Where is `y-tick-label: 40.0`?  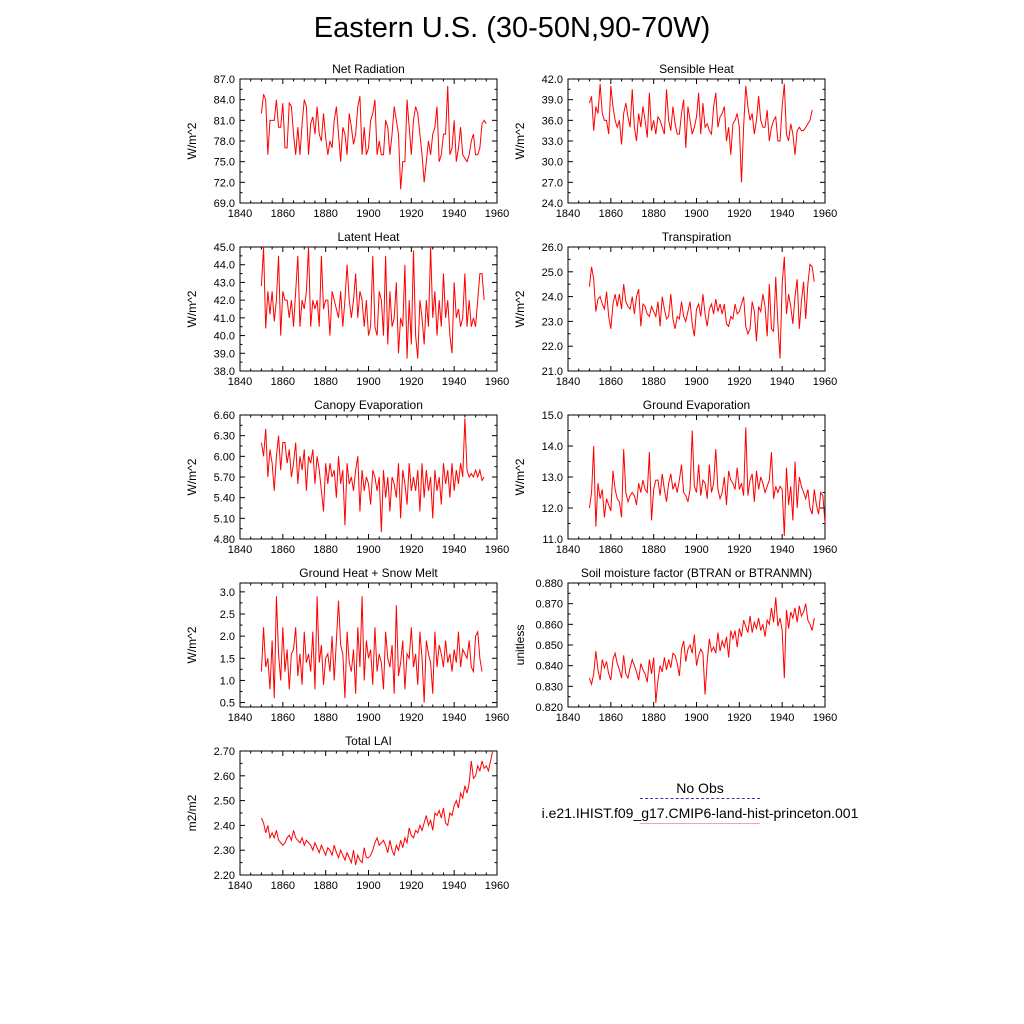 y-tick-label: 40.0 is located at coordinates (224, 337).